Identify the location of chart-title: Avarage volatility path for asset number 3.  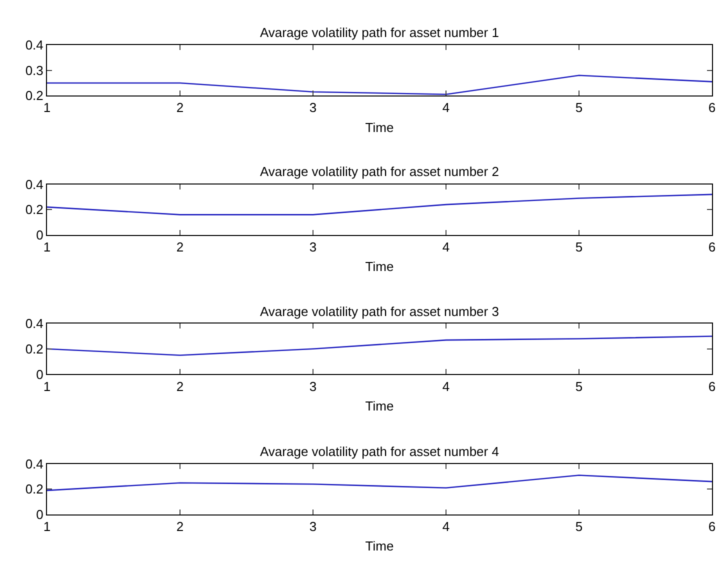
(379, 311).